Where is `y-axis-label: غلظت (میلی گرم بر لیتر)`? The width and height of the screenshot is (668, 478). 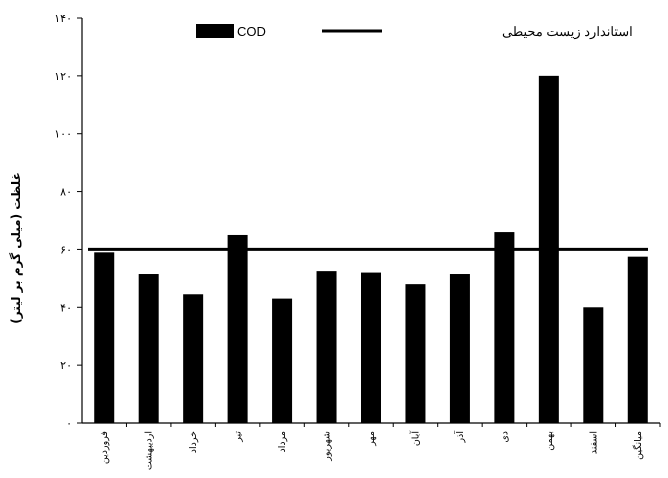
y-axis-label: غلظت (میلی گرم بر لیتر) is located at coordinates (16, 248).